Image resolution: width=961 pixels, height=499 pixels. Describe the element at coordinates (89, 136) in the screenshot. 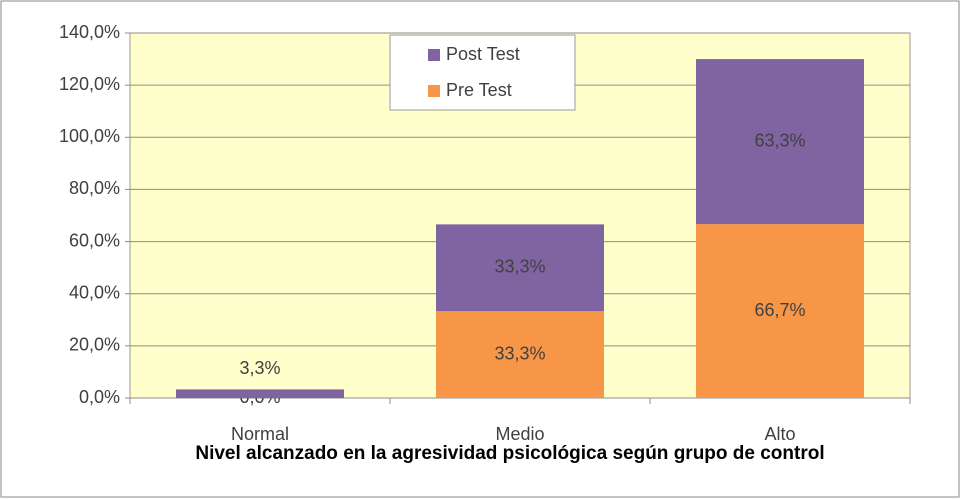

I see `y-tick-label: 100,0%` at that location.